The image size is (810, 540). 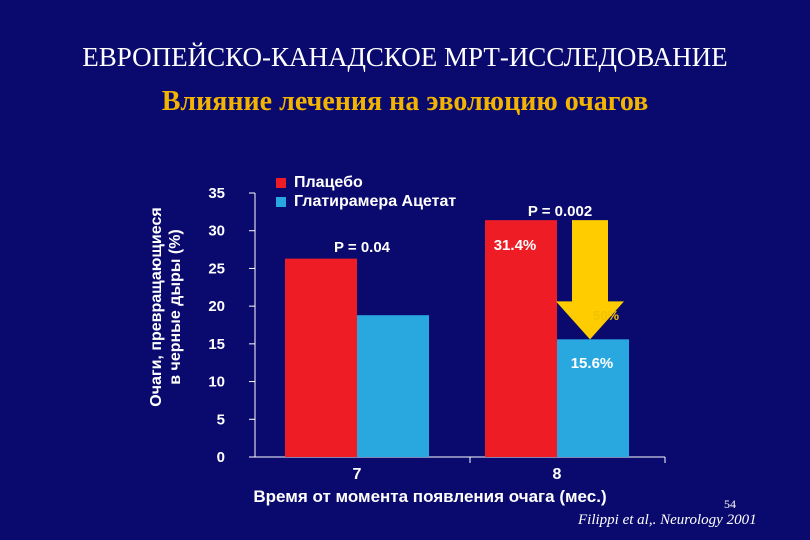 What do you see at coordinates (606, 315) in the screenshot?
I see `reduction-label: 50%` at bounding box center [606, 315].